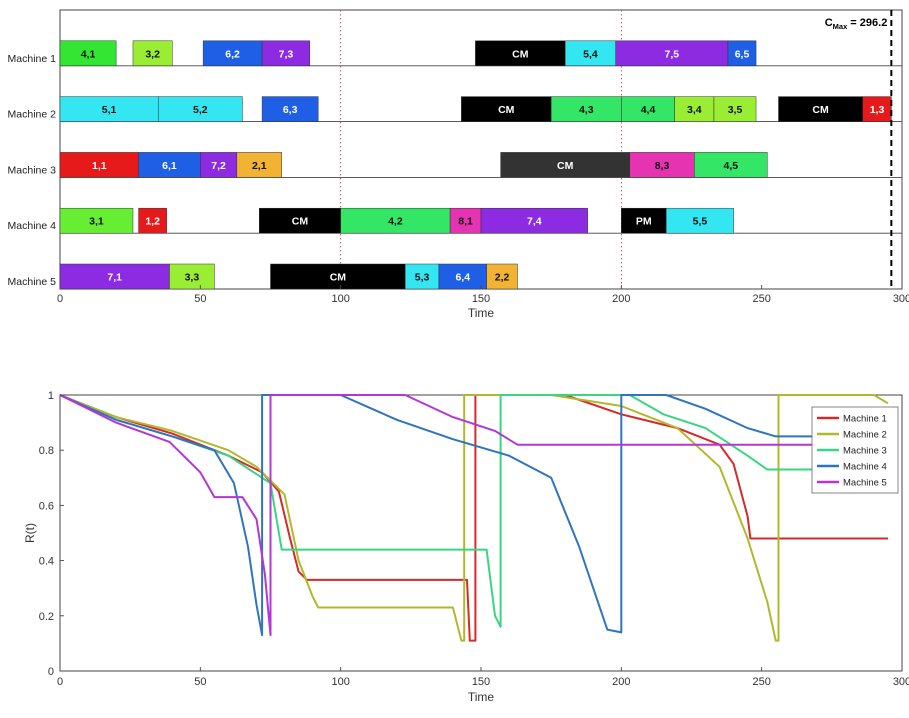 The height and width of the screenshot is (718, 909). What do you see at coordinates (200, 299) in the screenshot?
I see `gantt-x-tick-label: 50` at bounding box center [200, 299].